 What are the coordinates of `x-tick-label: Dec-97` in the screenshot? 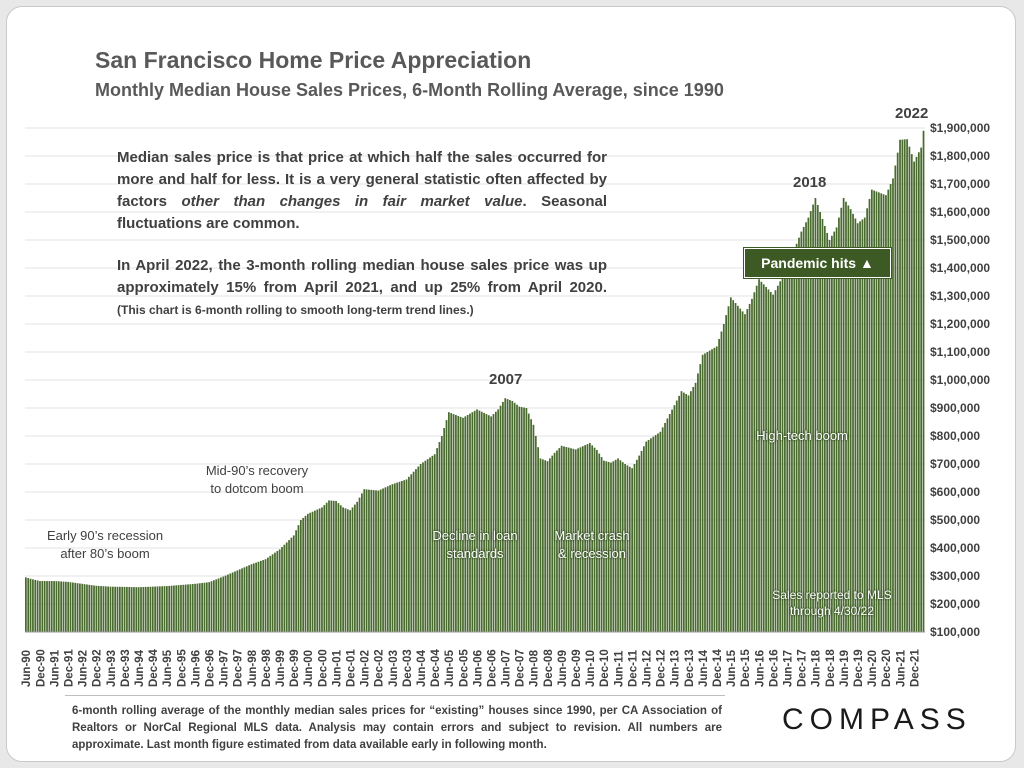 It's located at (239, 668).